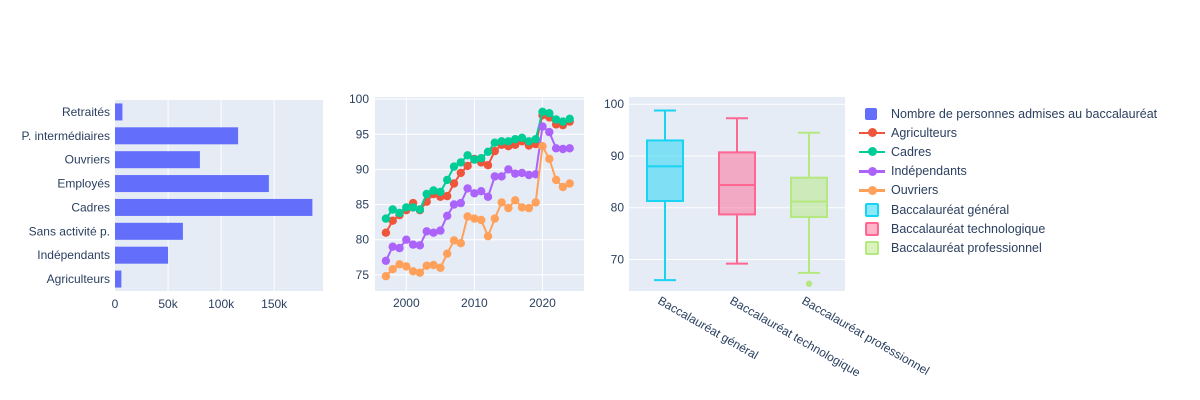 Image resolution: width=1200 pixels, height=400 pixels. Describe the element at coordinates (149, 231) in the screenshot. I see `bar-sans-activit-p-` at that location.